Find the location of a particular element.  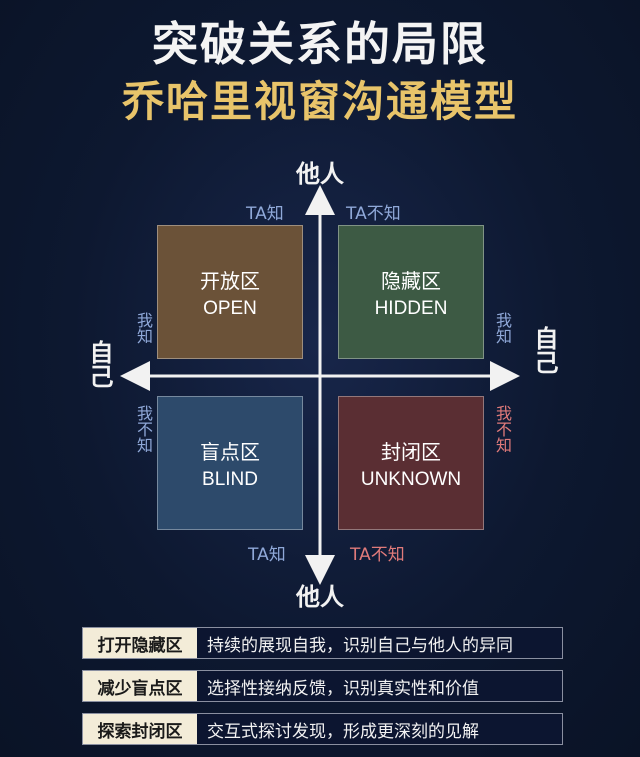

strategy-row: 探索封闭区 交互式探讨发现，形成更深刻的见解 is located at coordinates (322, 729).